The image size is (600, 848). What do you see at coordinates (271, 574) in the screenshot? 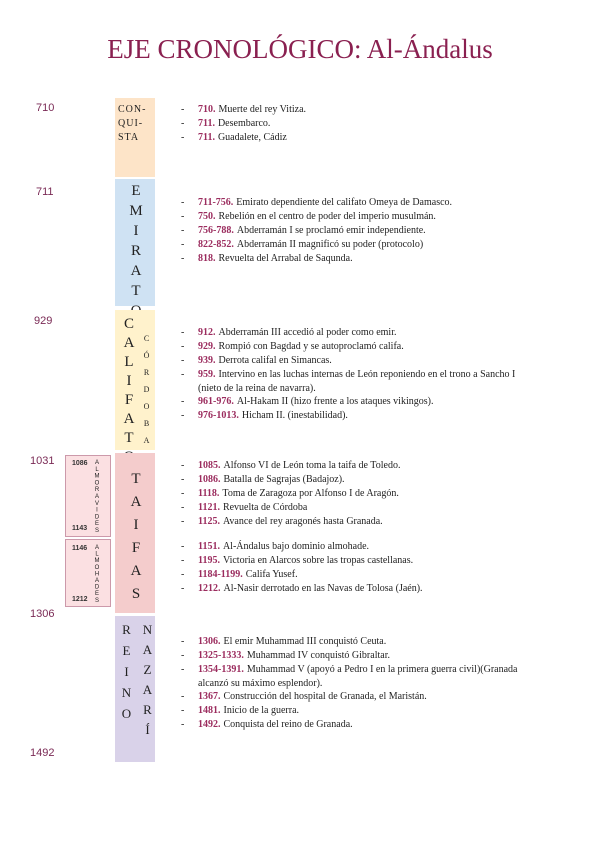
I see `event-text: Califa Yusef.` at bounding box center [271, 574].